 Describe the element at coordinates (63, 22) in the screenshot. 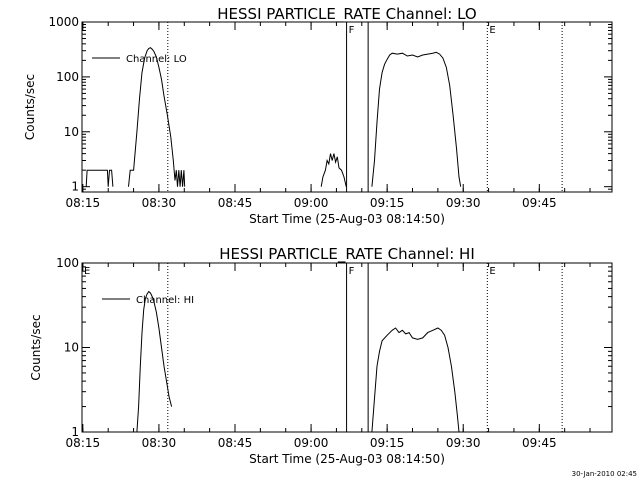

I see `y-tick-label: 1000` at that location.